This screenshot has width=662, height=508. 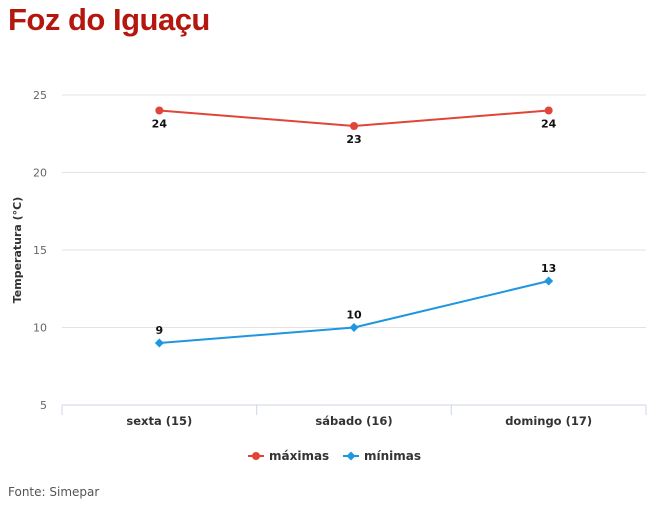 What do you see at coordinates (109, 19) in the screenshot?
I see `page-title: Foz do Iguaçu` at bounding box center [109, 19].